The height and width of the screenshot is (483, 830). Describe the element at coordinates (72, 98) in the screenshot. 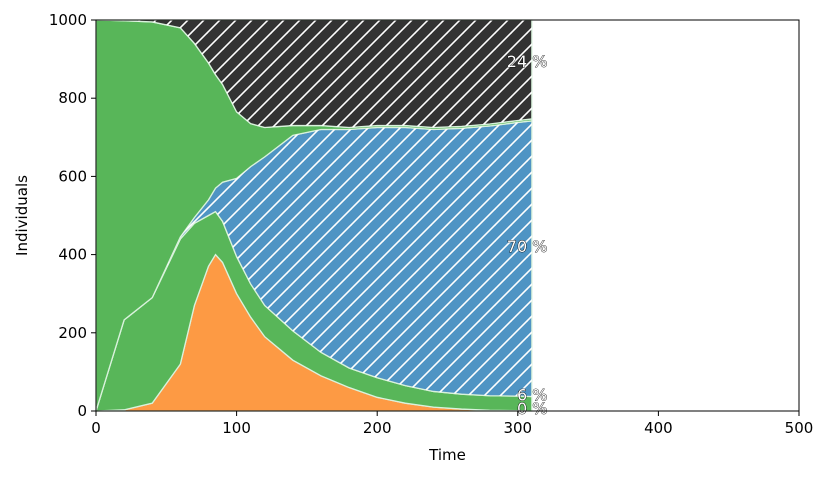

I see `y-tick-label: 800` at that location.